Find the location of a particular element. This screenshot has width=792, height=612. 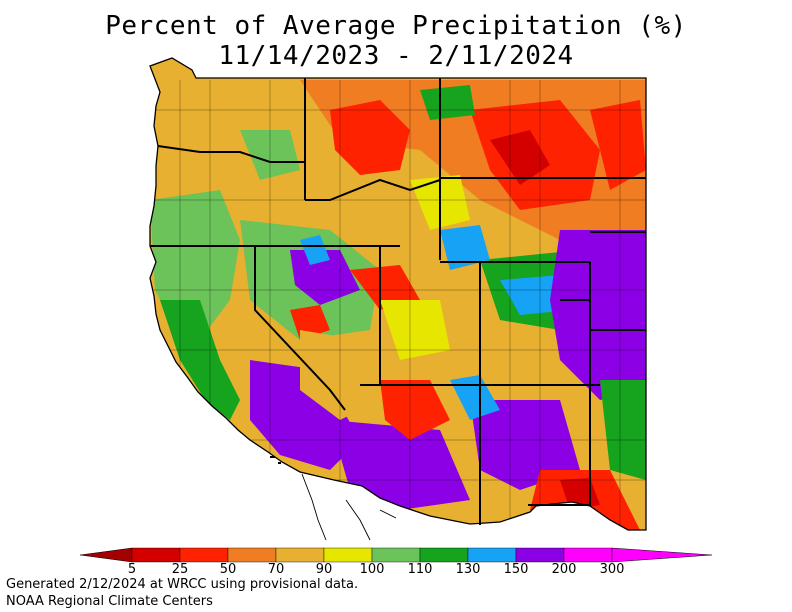

date-range: 11/14/2023 - 2/11/2024 is located at coordinates (396, 56).